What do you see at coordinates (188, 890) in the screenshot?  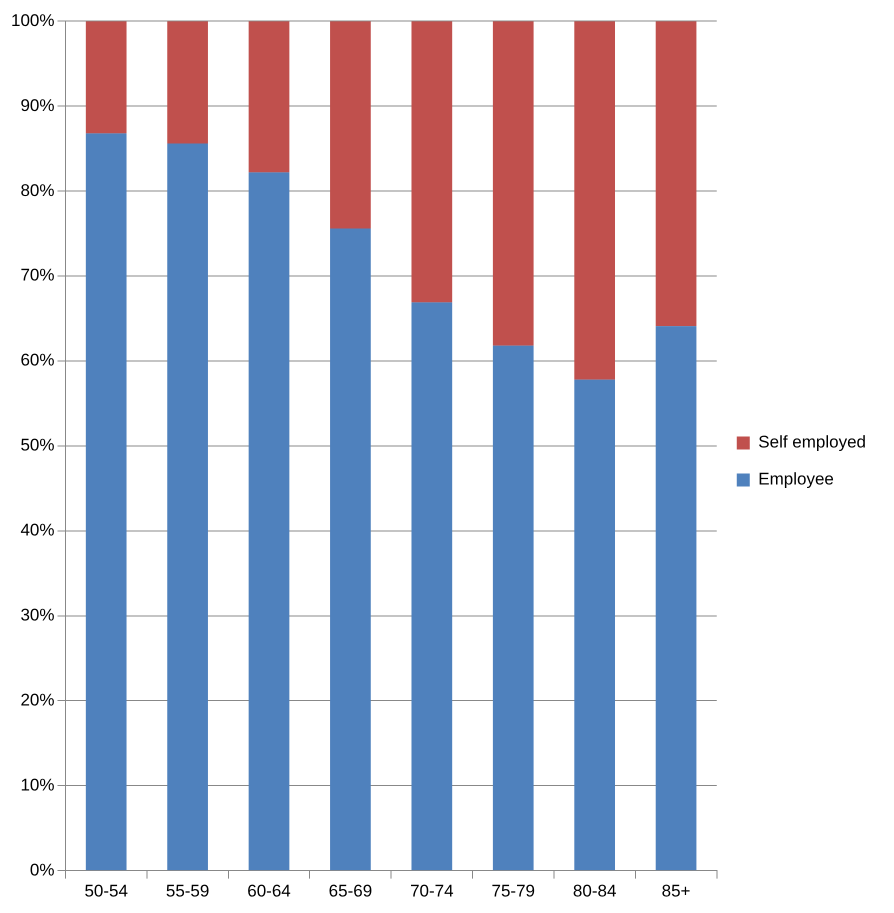 I see `x-tick-label: 55-59` at bounding box center [188, 890].